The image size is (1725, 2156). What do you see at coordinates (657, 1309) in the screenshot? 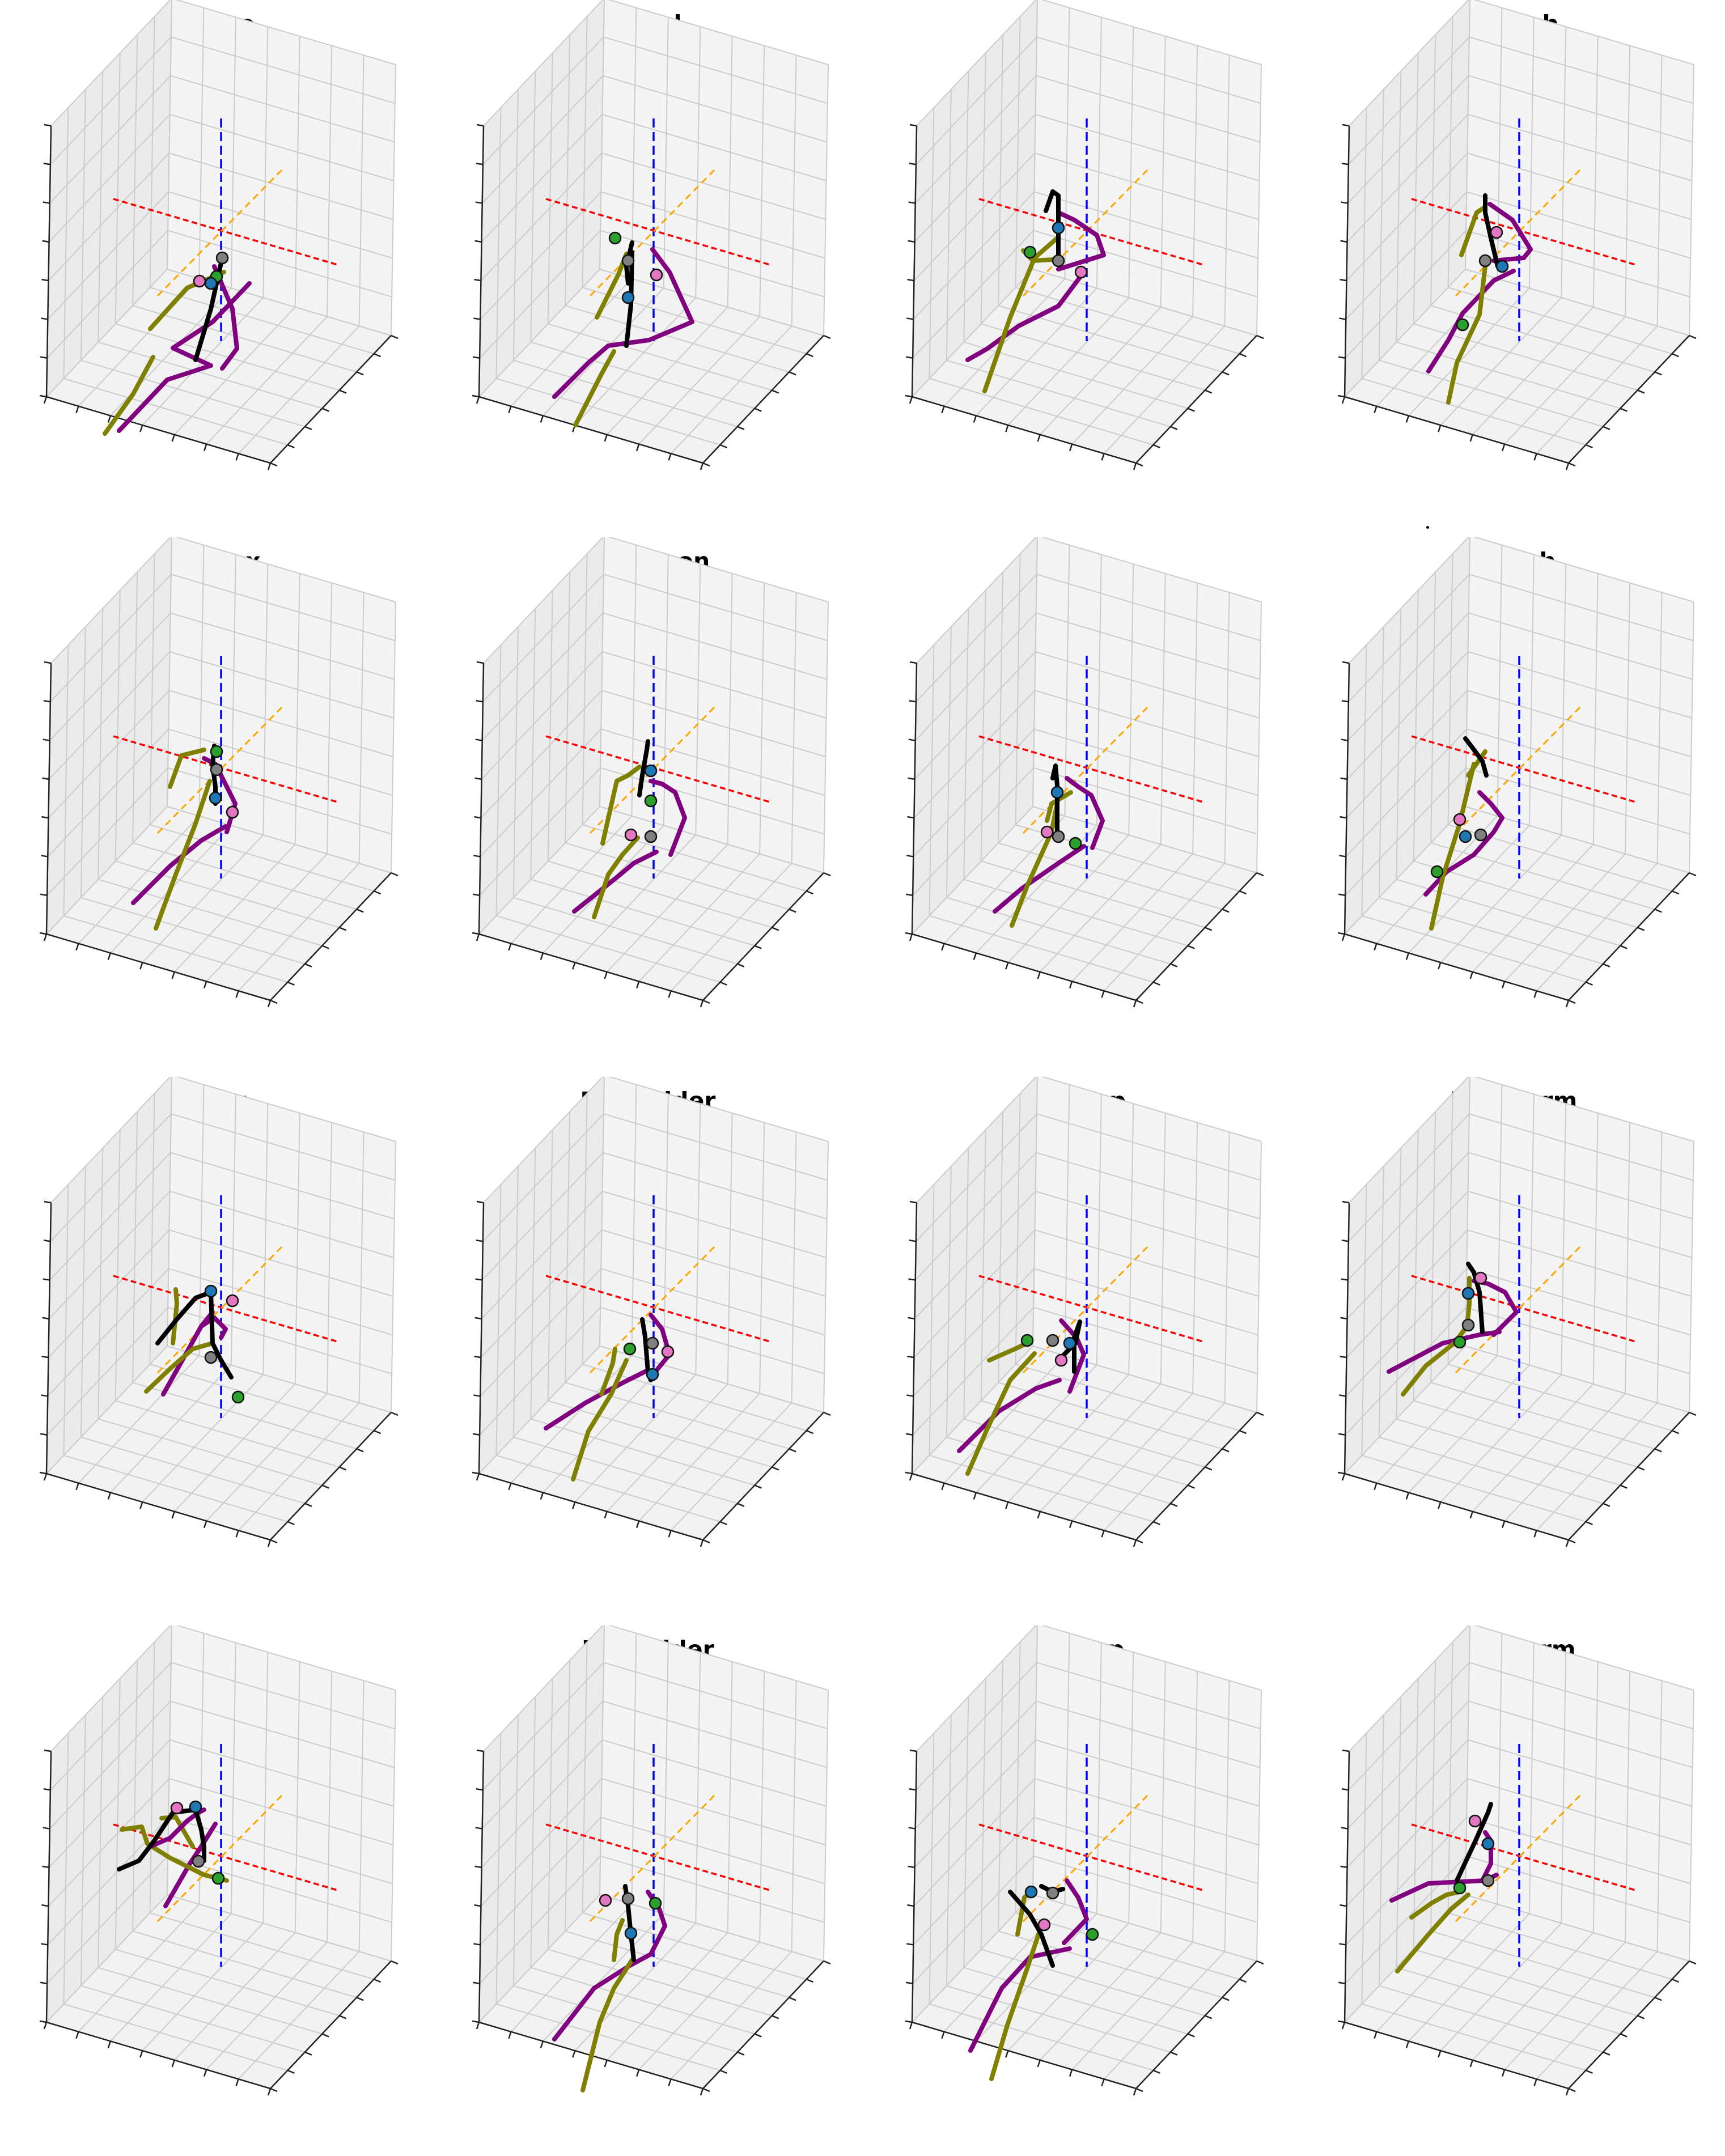
I see `reference-x-axis` at bounding box center [657, 1309].